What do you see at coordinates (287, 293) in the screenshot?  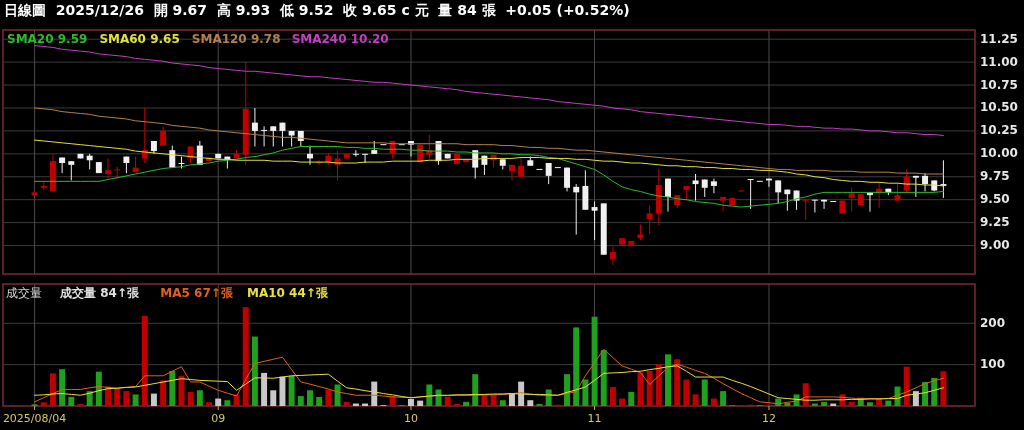 I see `text: MA10 44↑張` at bounding box center [287, 293].